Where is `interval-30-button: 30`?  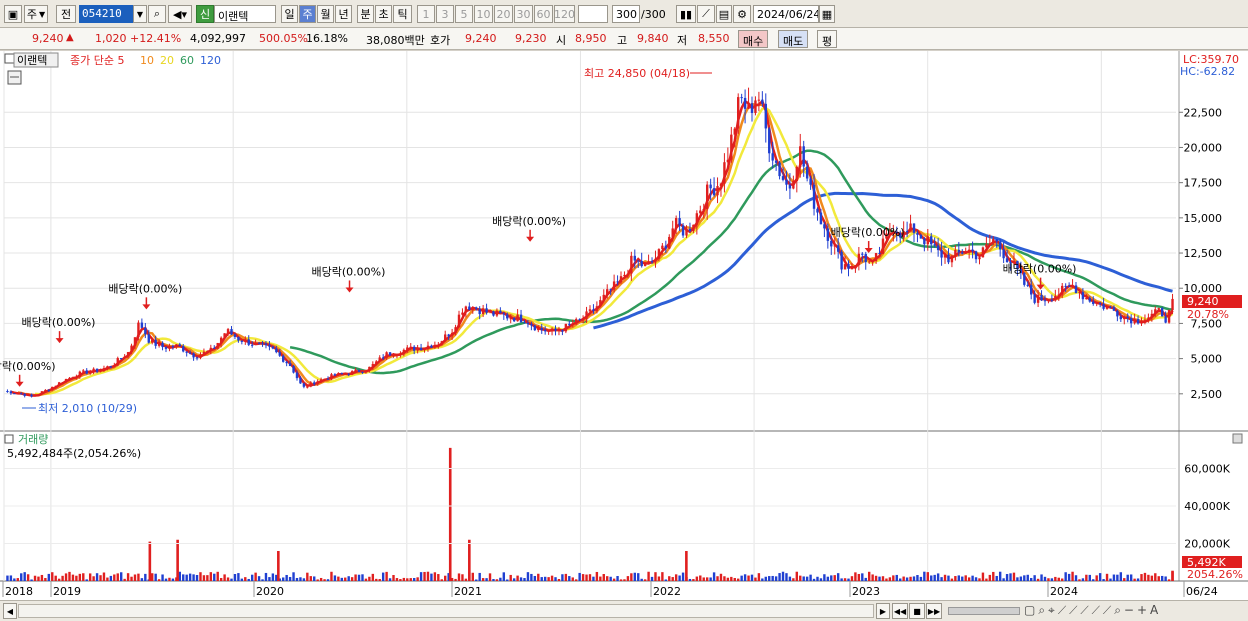
interval-30-button: 30 is located at coordinates (523, 14).